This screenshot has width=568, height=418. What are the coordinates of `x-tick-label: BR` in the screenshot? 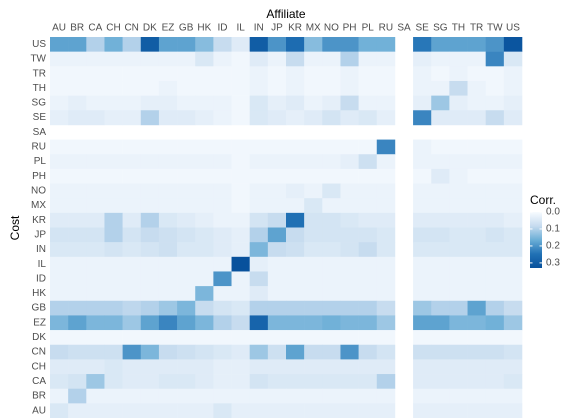 It's located at (77, 28).